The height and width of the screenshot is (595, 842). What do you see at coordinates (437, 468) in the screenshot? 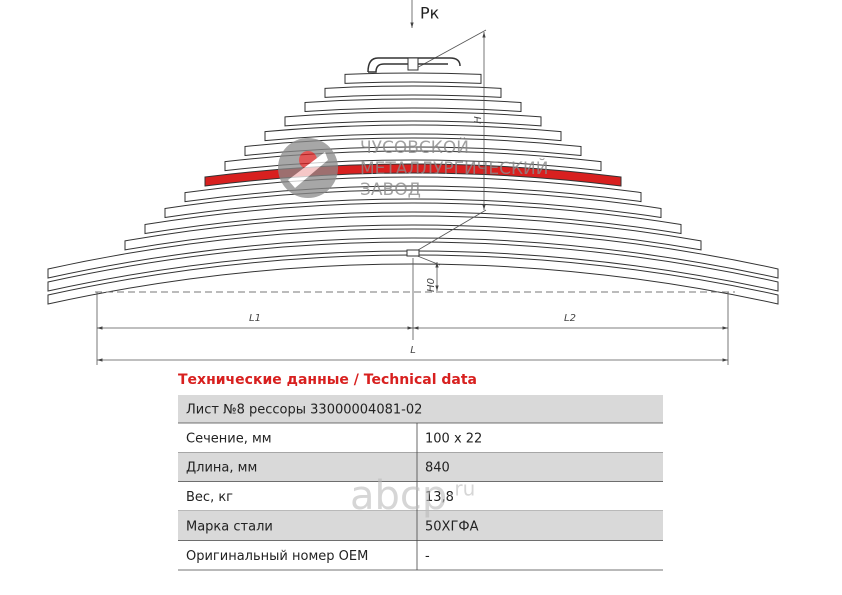
I see `cell: 840` at bounding box center [437, 468].